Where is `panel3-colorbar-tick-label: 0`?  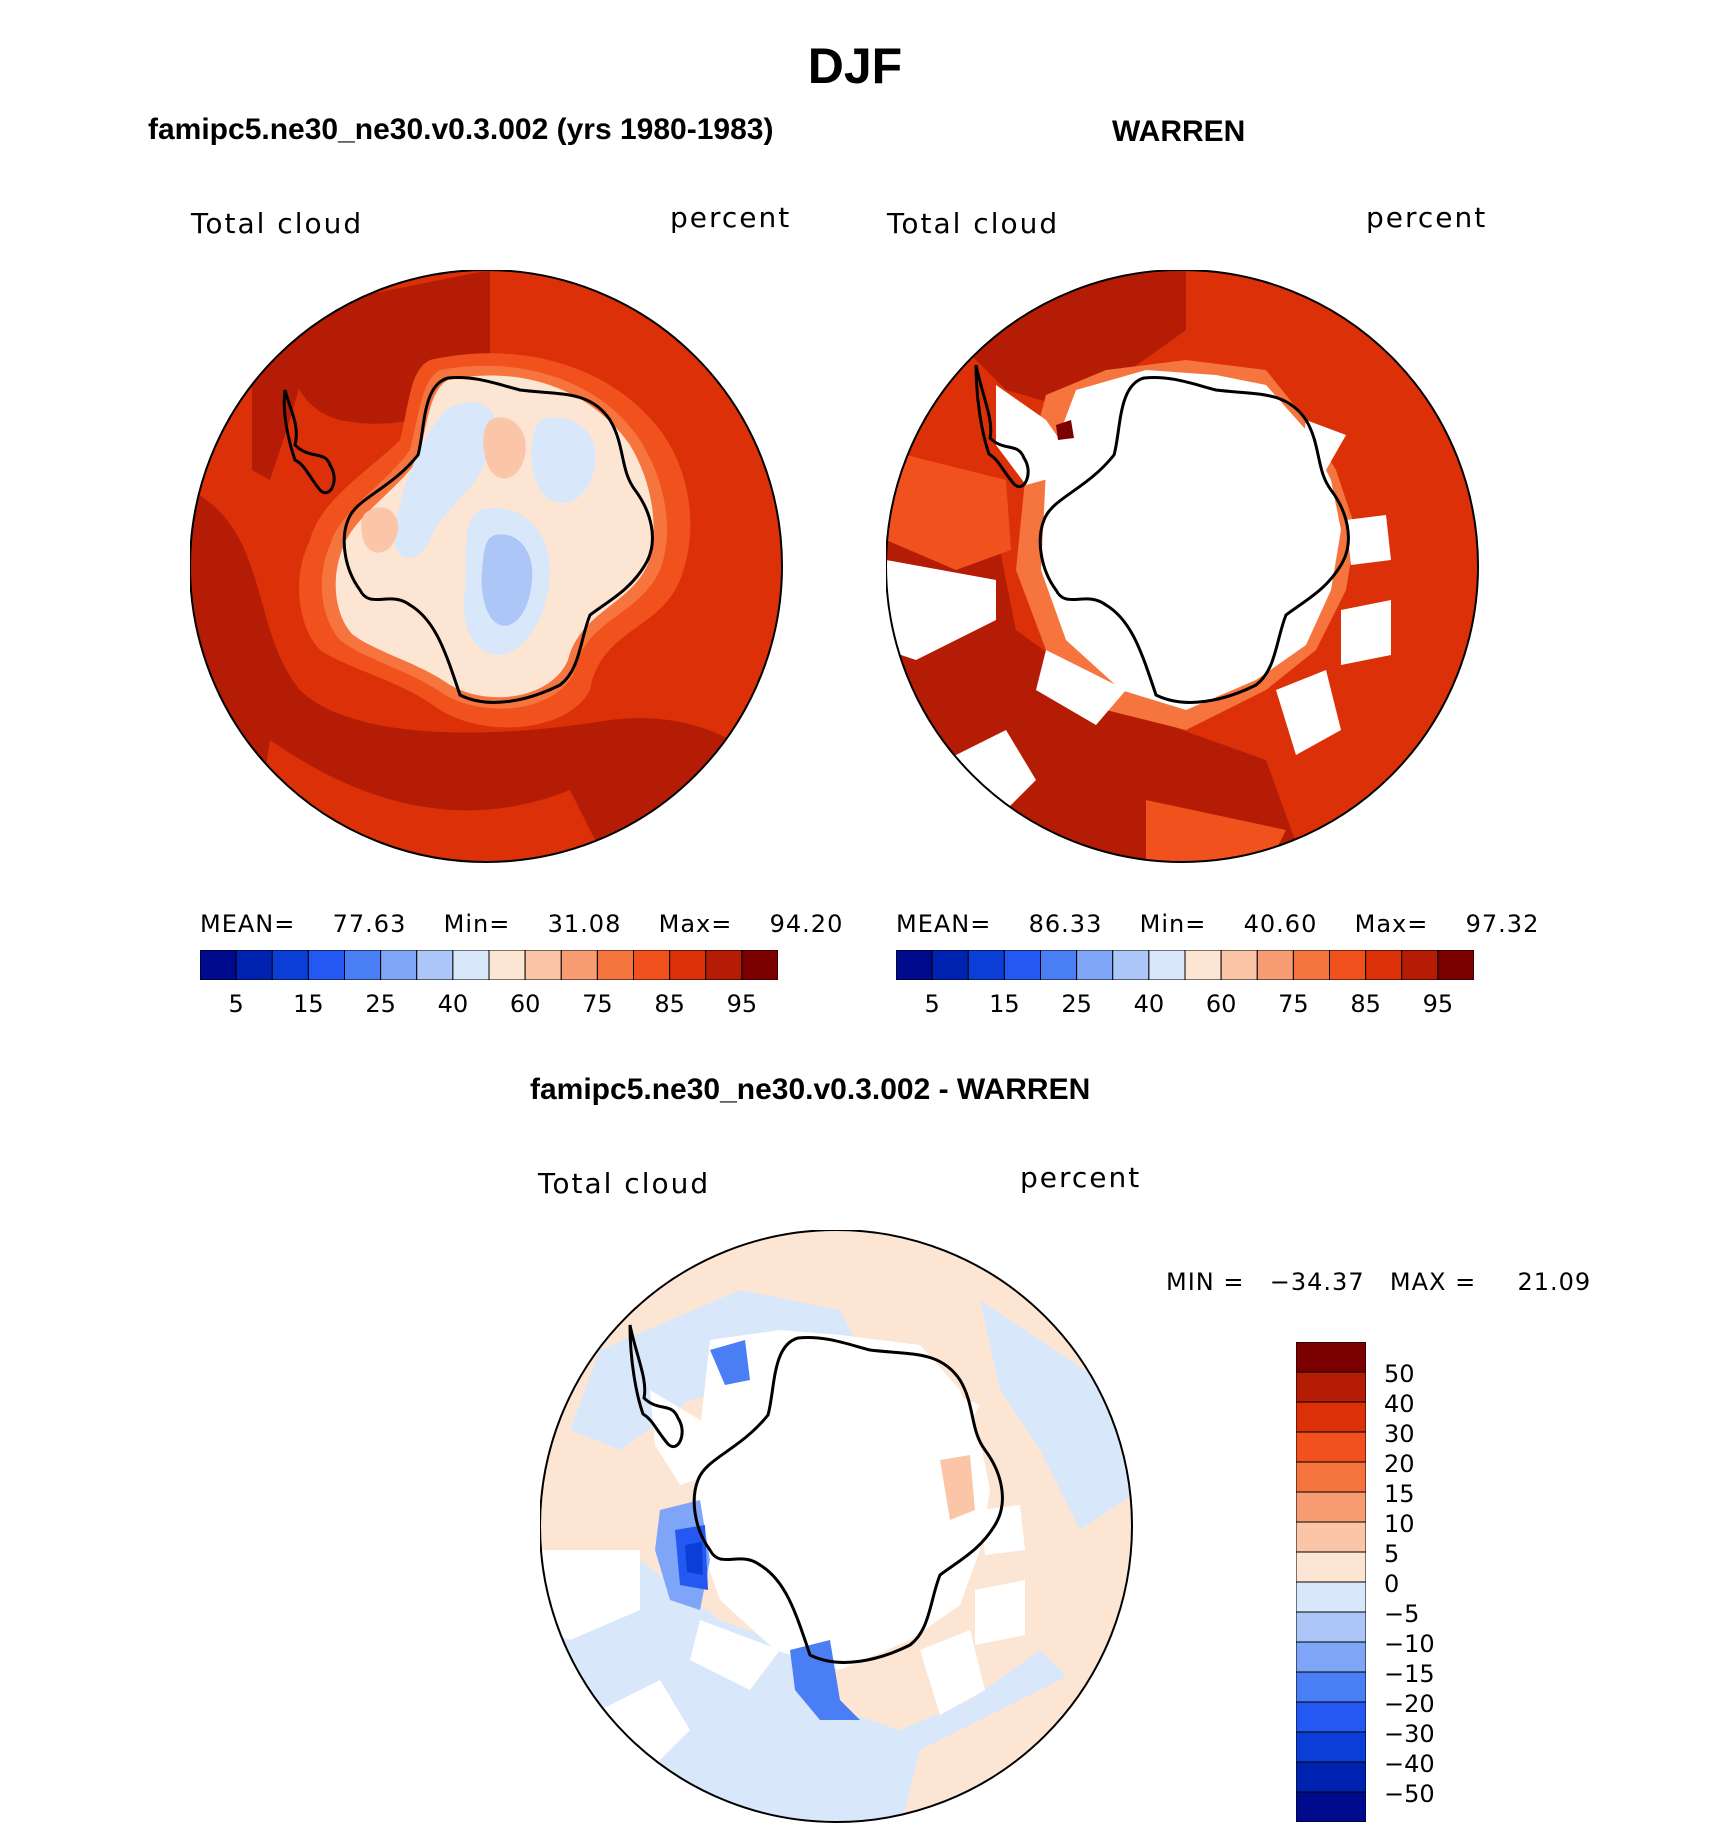
panel3-colorbar-tick-label: 0 is located at coordinates (1392, 1584).